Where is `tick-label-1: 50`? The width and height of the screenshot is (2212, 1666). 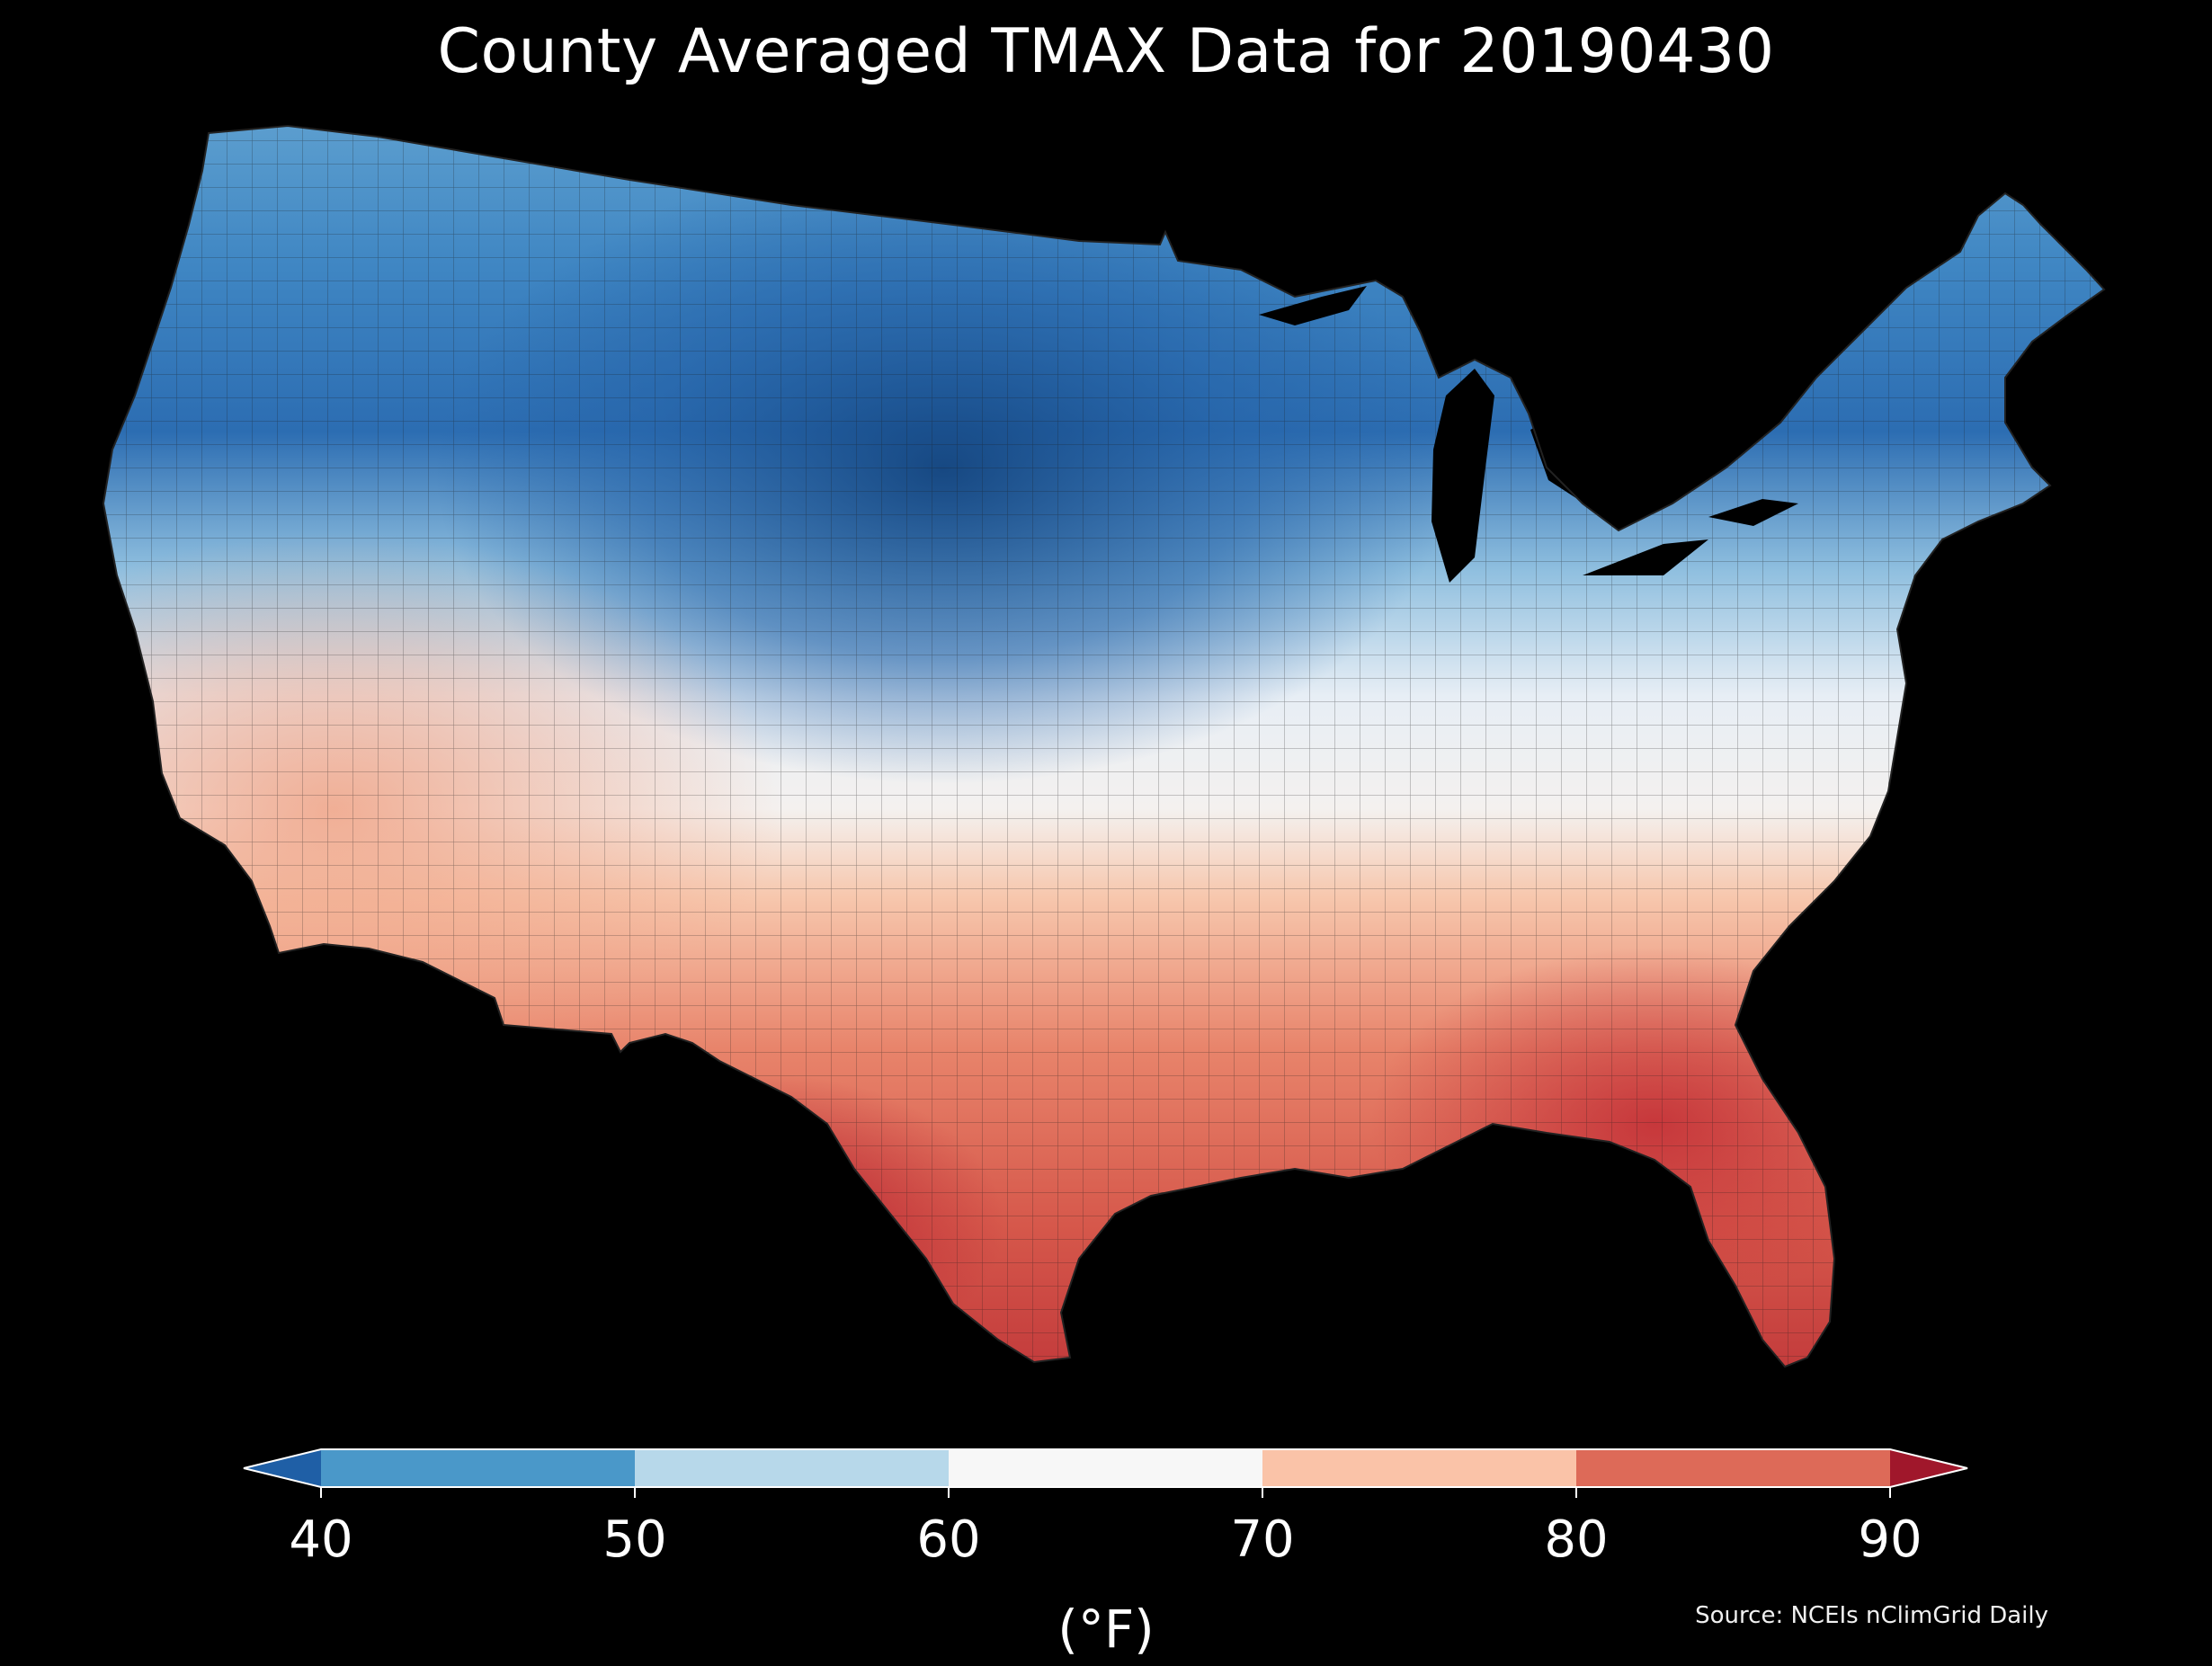 tick-label-1: 50 is located at coordinates (634, 1540).